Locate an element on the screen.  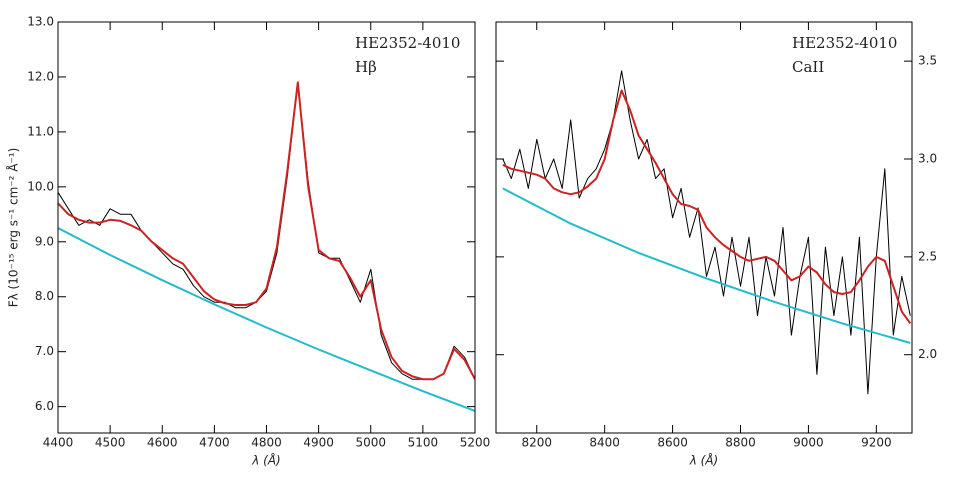
x-tick-label: 8200 is located at coordinates (536, 443).